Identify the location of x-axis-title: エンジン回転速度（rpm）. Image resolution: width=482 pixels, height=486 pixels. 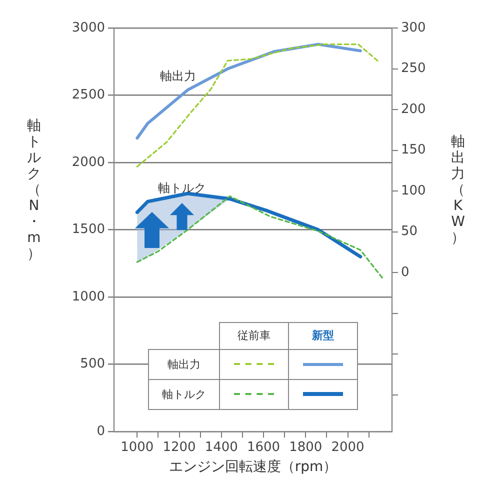
(253, 467).